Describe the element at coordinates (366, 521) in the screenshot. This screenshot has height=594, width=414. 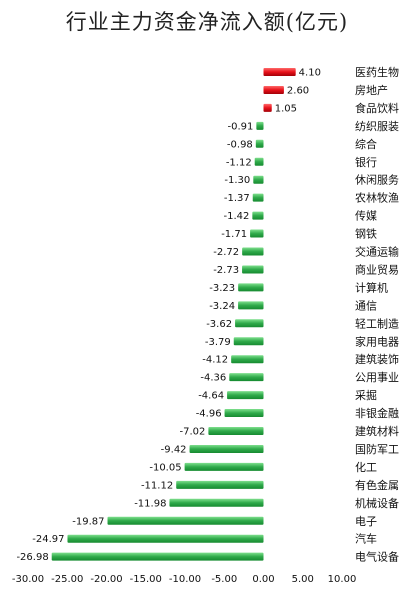
I see `category-label: 电子` at that location.